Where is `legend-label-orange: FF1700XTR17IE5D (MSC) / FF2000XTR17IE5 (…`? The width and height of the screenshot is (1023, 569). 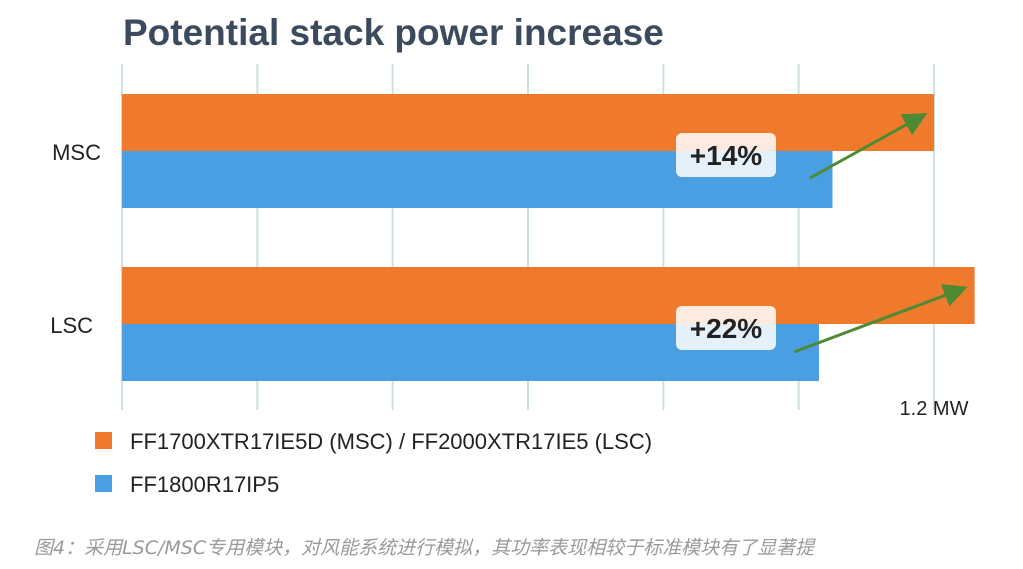
legend-label-orange: FF1700XTR17IE5D (MSC) / FF2000XTR17IE5 (… is located at coordinates (391, 441).